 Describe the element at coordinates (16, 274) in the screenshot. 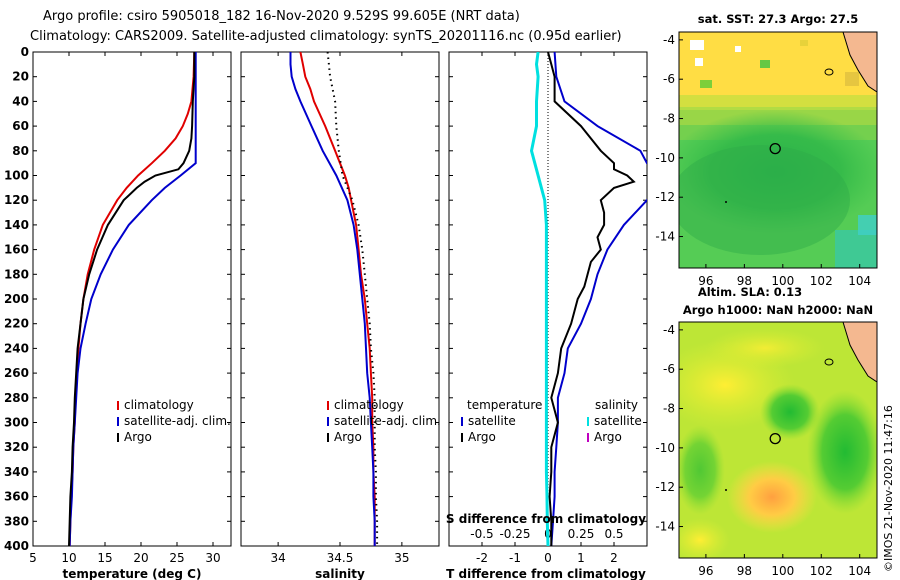

I see `y-tick-label: 180` at that location.